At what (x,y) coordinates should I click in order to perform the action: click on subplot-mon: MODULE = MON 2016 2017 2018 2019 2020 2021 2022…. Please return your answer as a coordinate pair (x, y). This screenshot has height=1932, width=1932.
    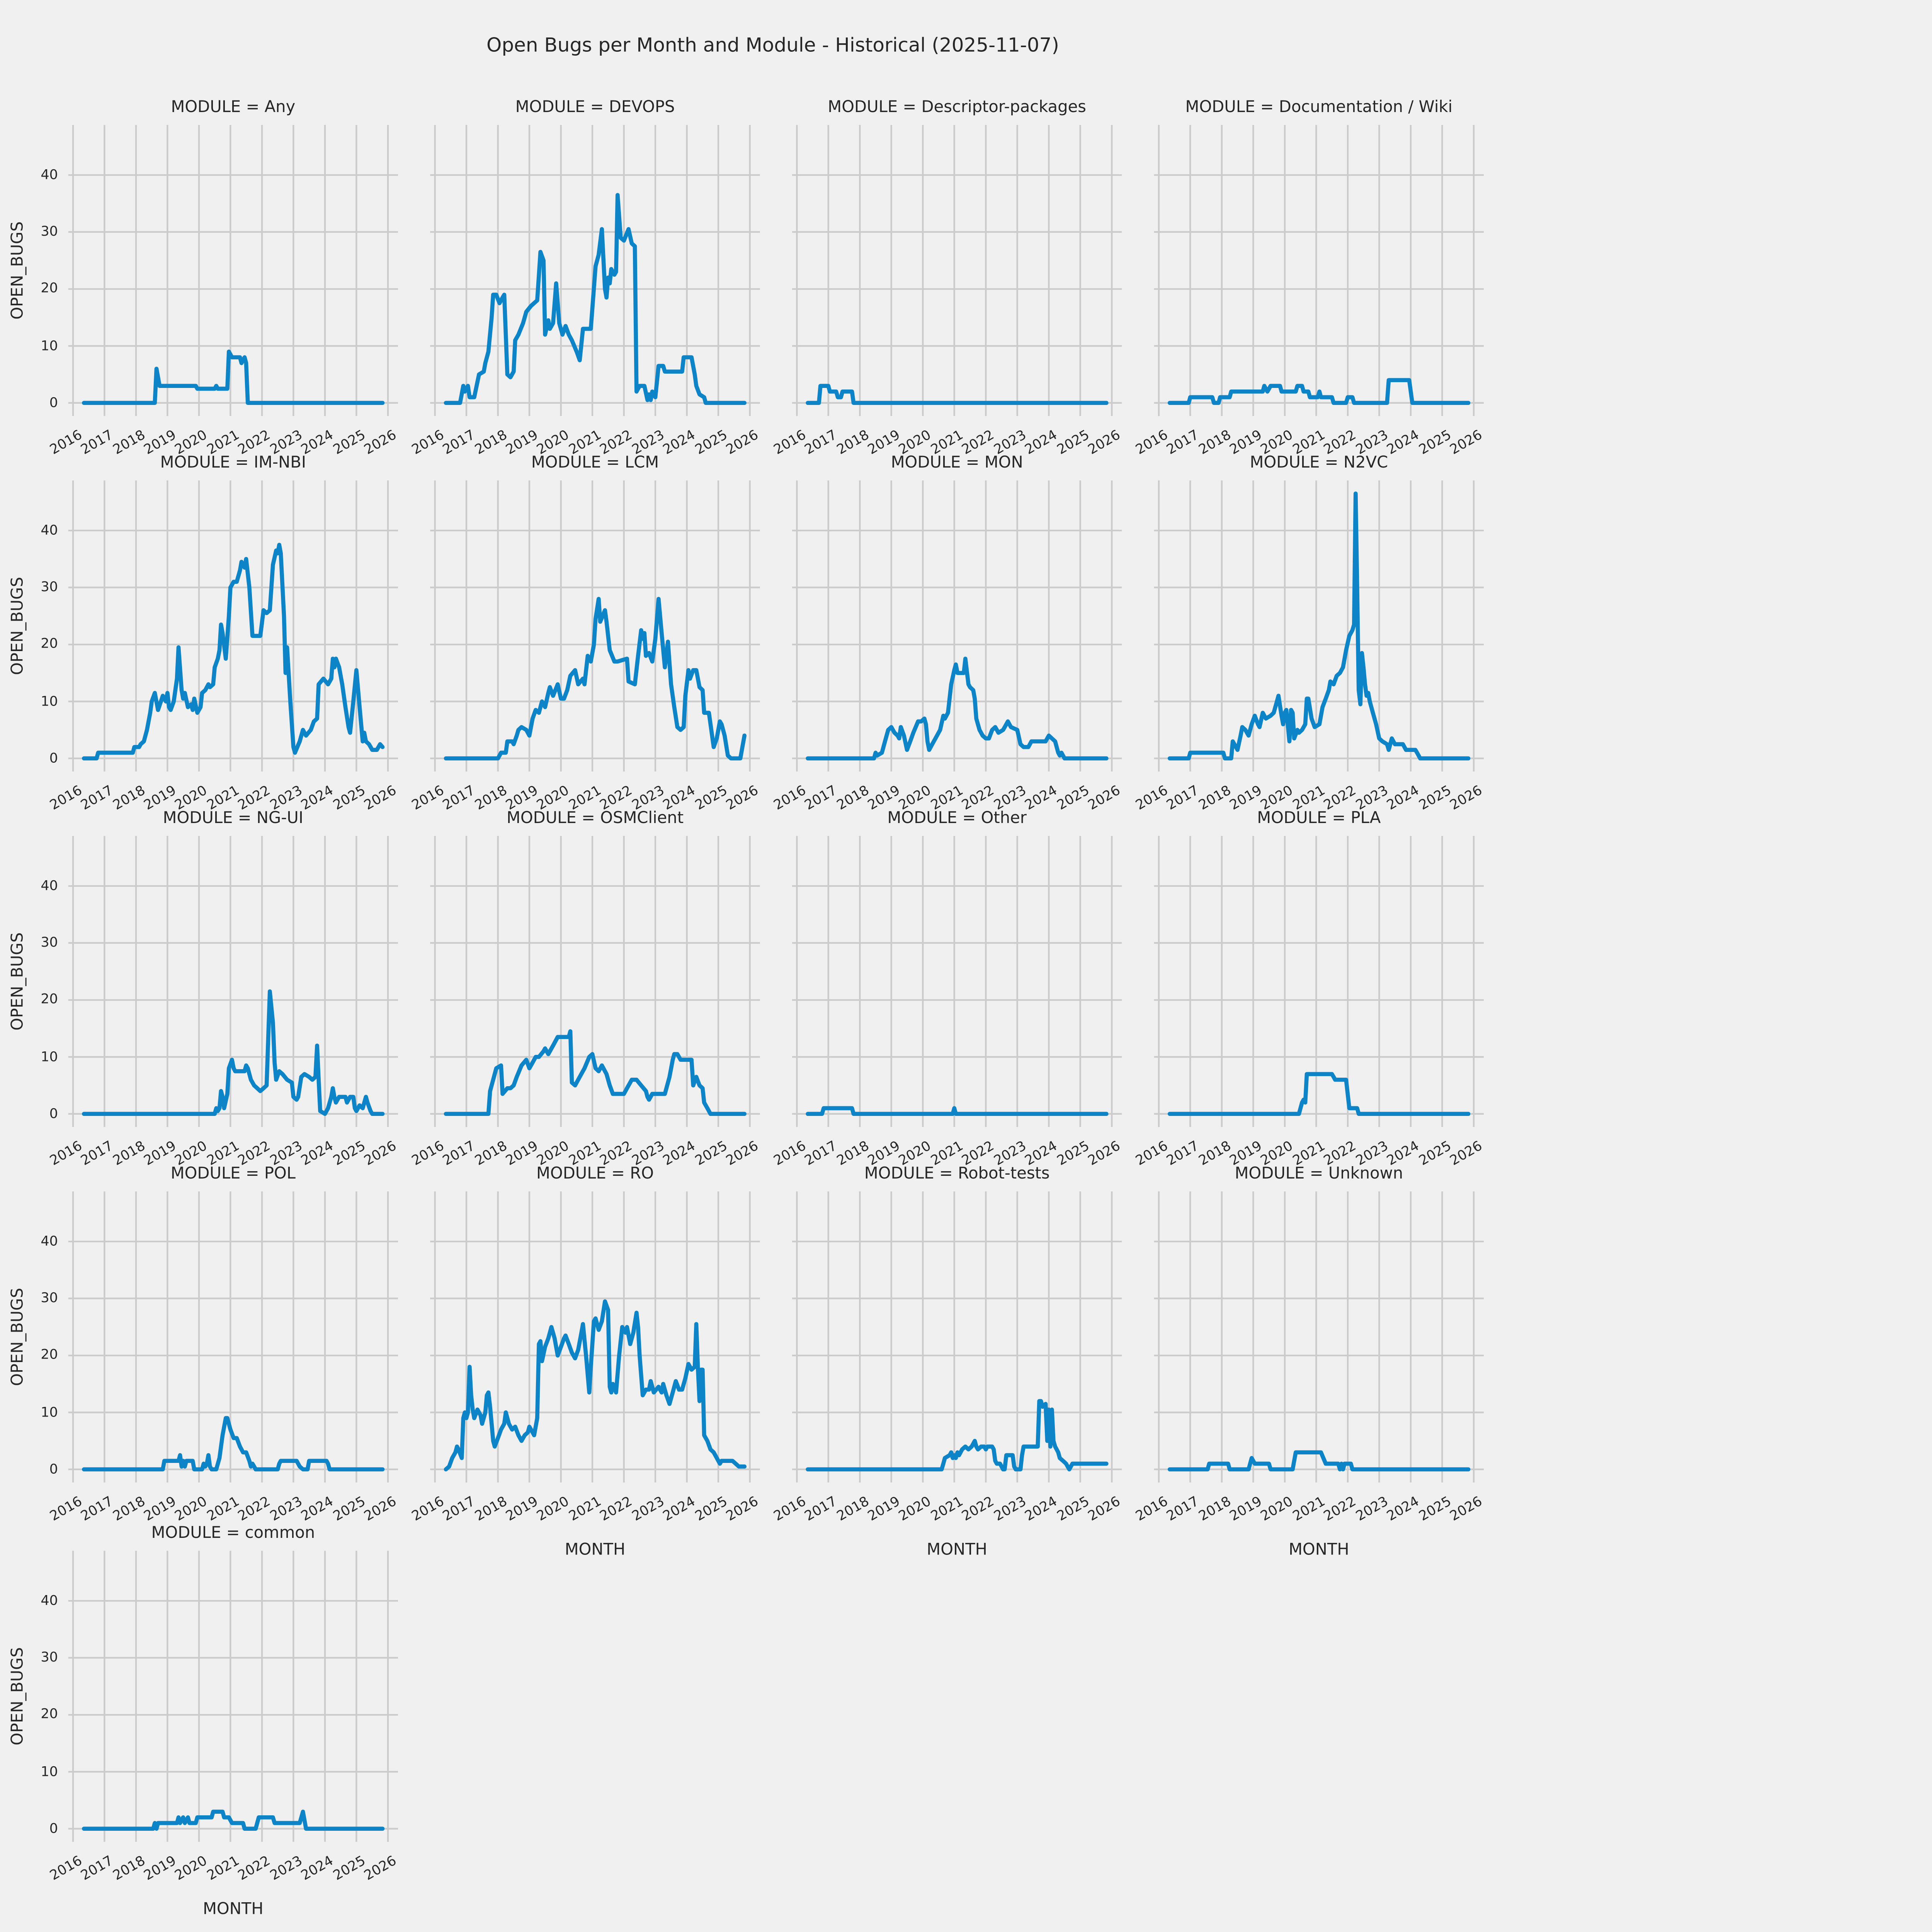
    Looking at the image, I should click on (947, 632).